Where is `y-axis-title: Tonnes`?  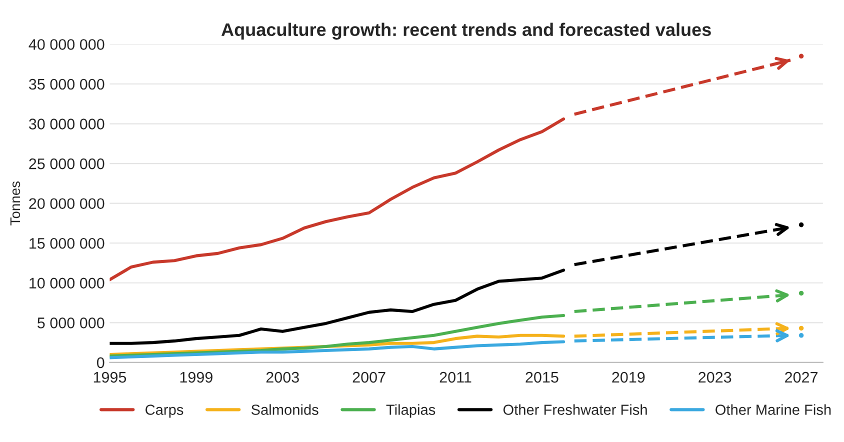 y-axis-title: Tonnes is located at coordinates (15, 203).